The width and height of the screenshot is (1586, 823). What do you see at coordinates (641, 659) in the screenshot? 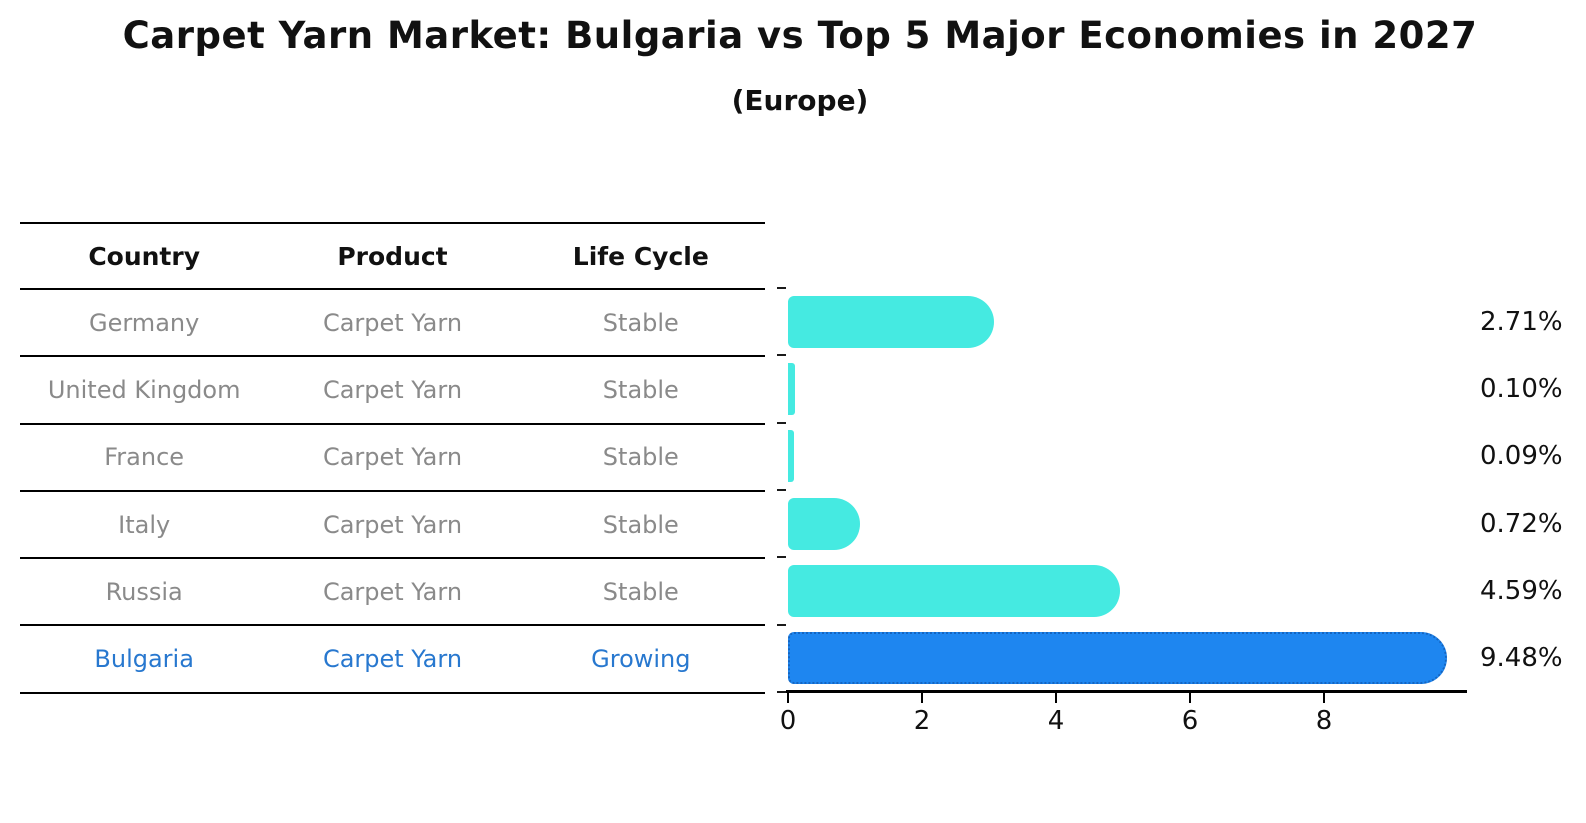
I see `life-cycle-cell: Growing` at bounding box center [641, 659].